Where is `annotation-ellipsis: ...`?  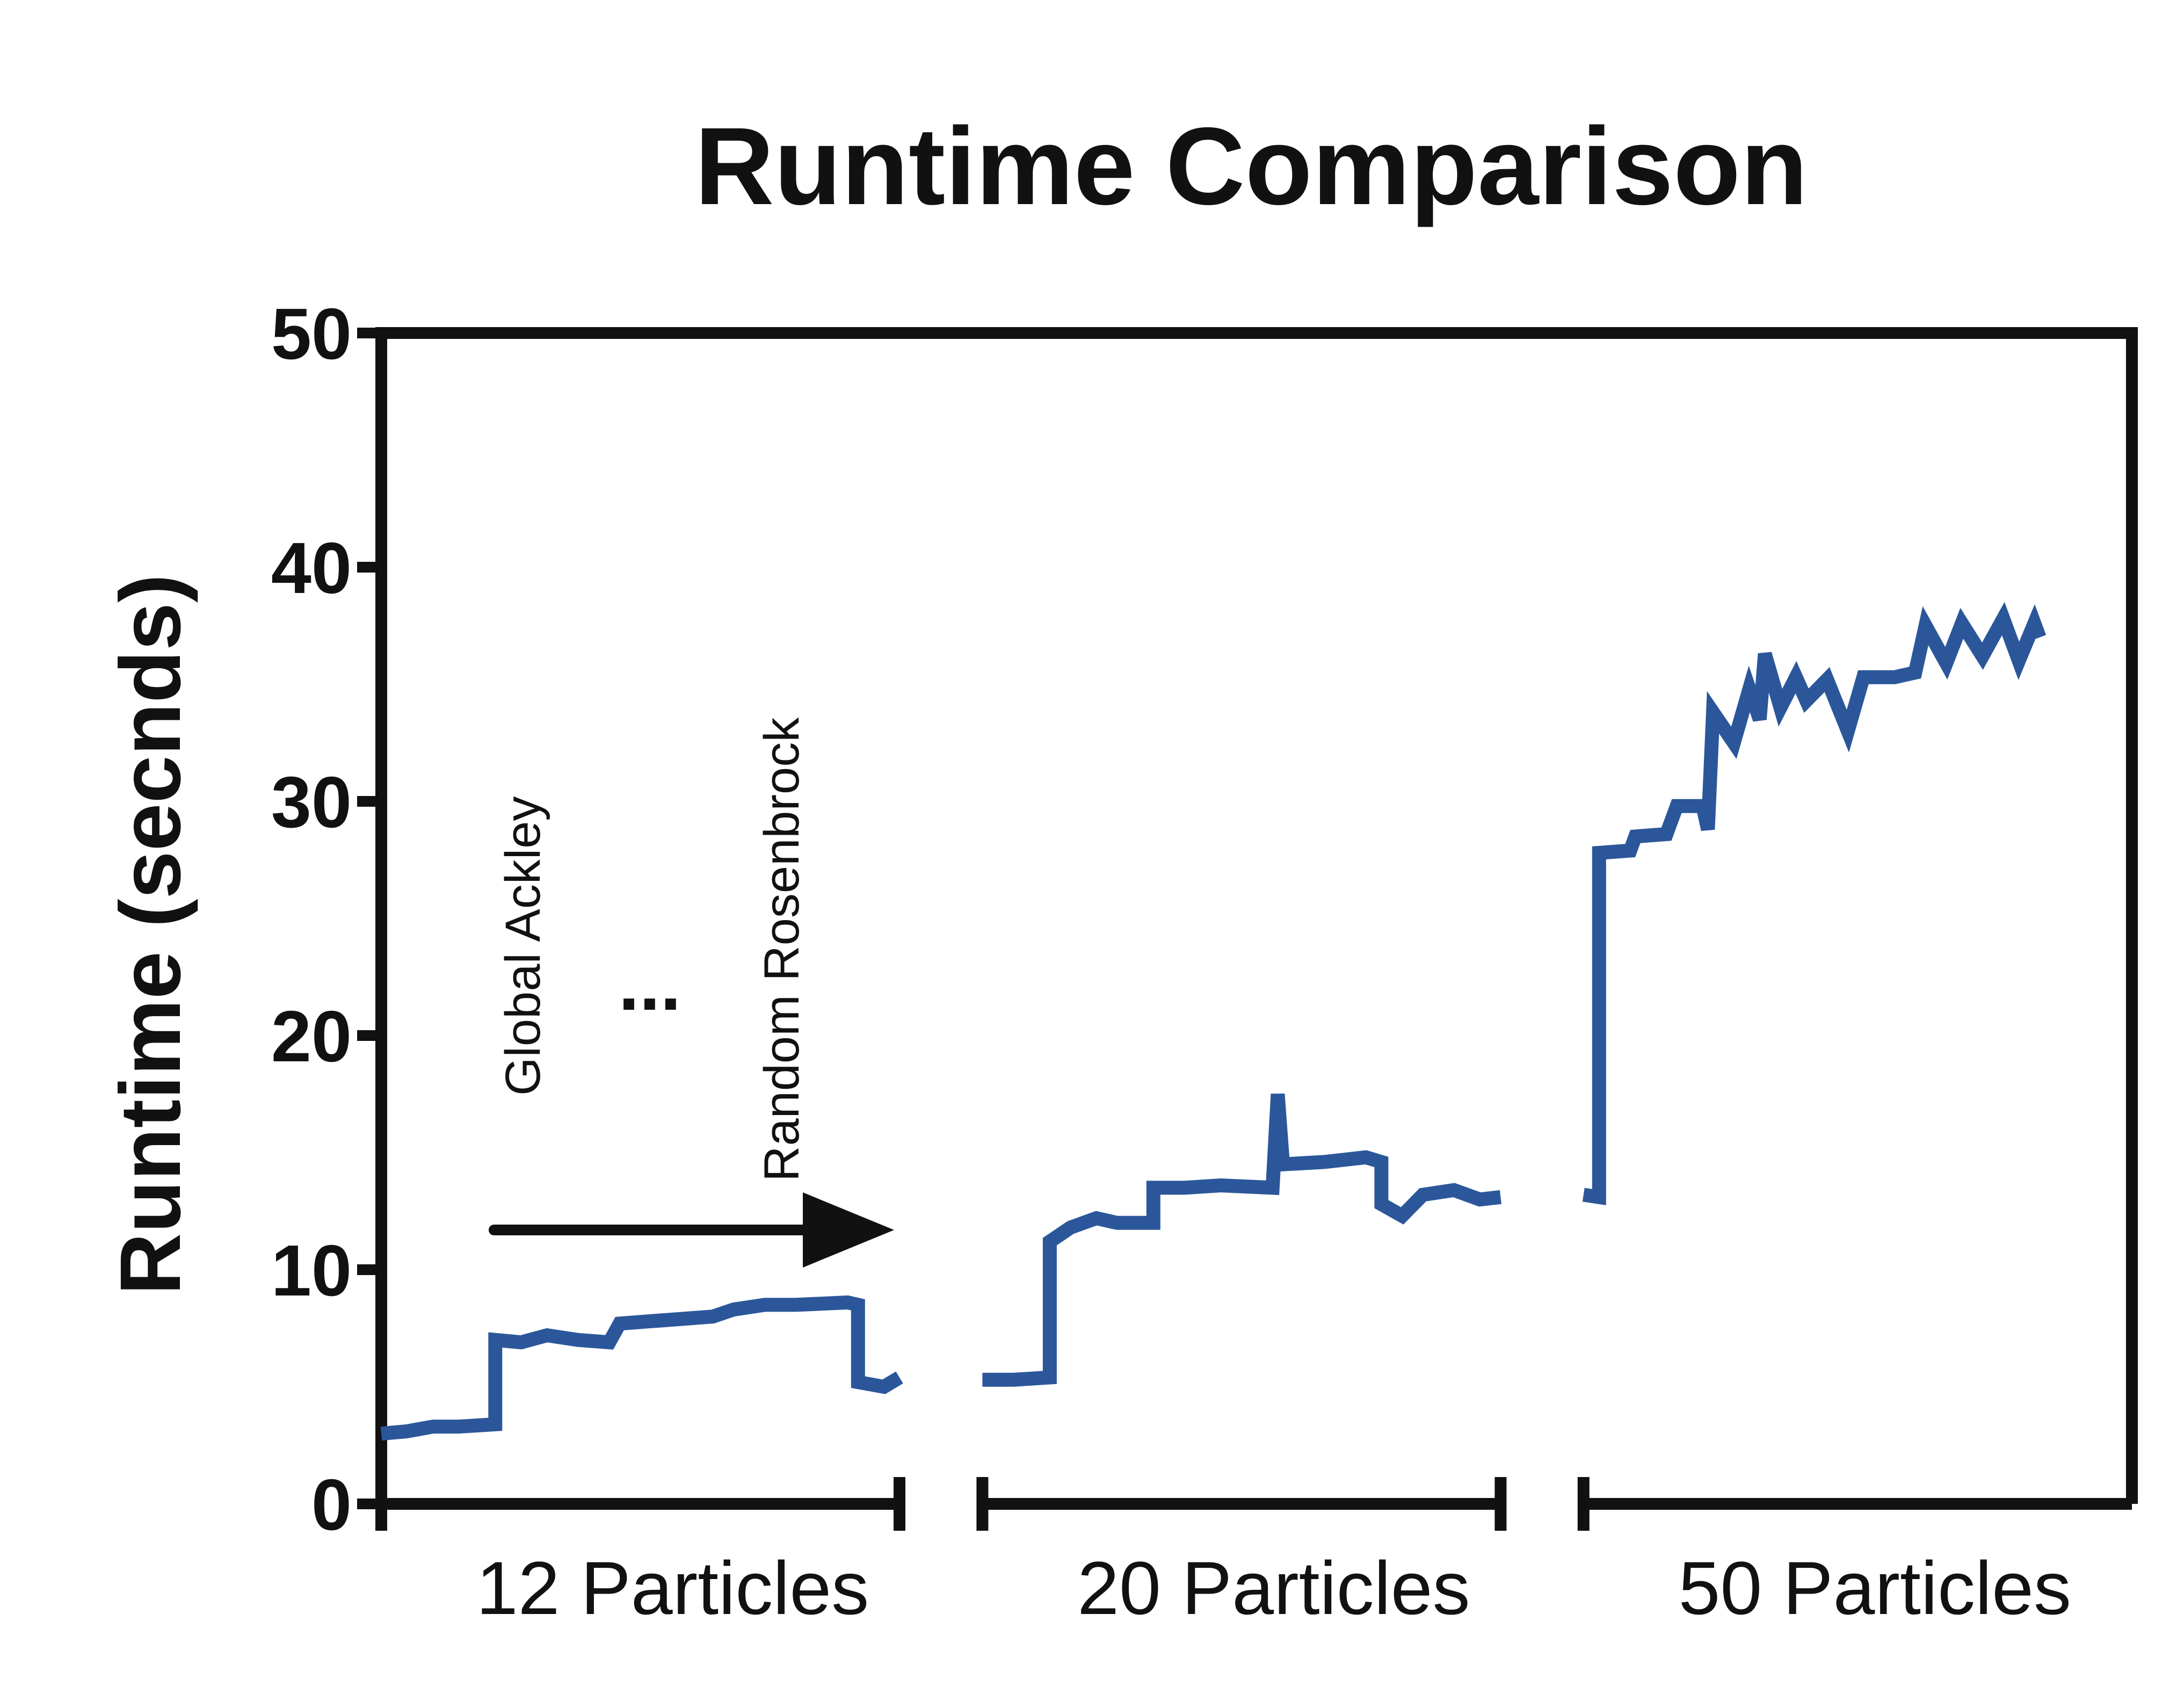
annotation-ellipsis: ... is located at coordinates (650, 984).